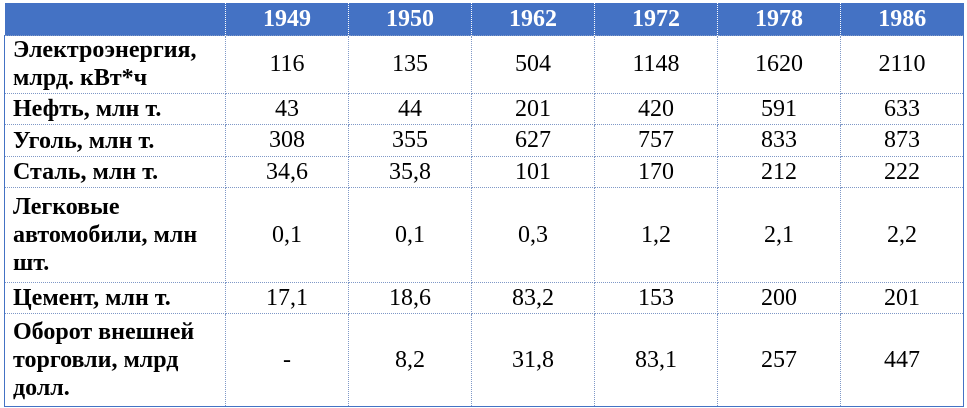 The width and height of the screenshot is (967, 408). Describe the element at coordinates (115, 360) in the screenshot. I see `row-label: Оборот внешней торговли, млрд долл.` at that location.